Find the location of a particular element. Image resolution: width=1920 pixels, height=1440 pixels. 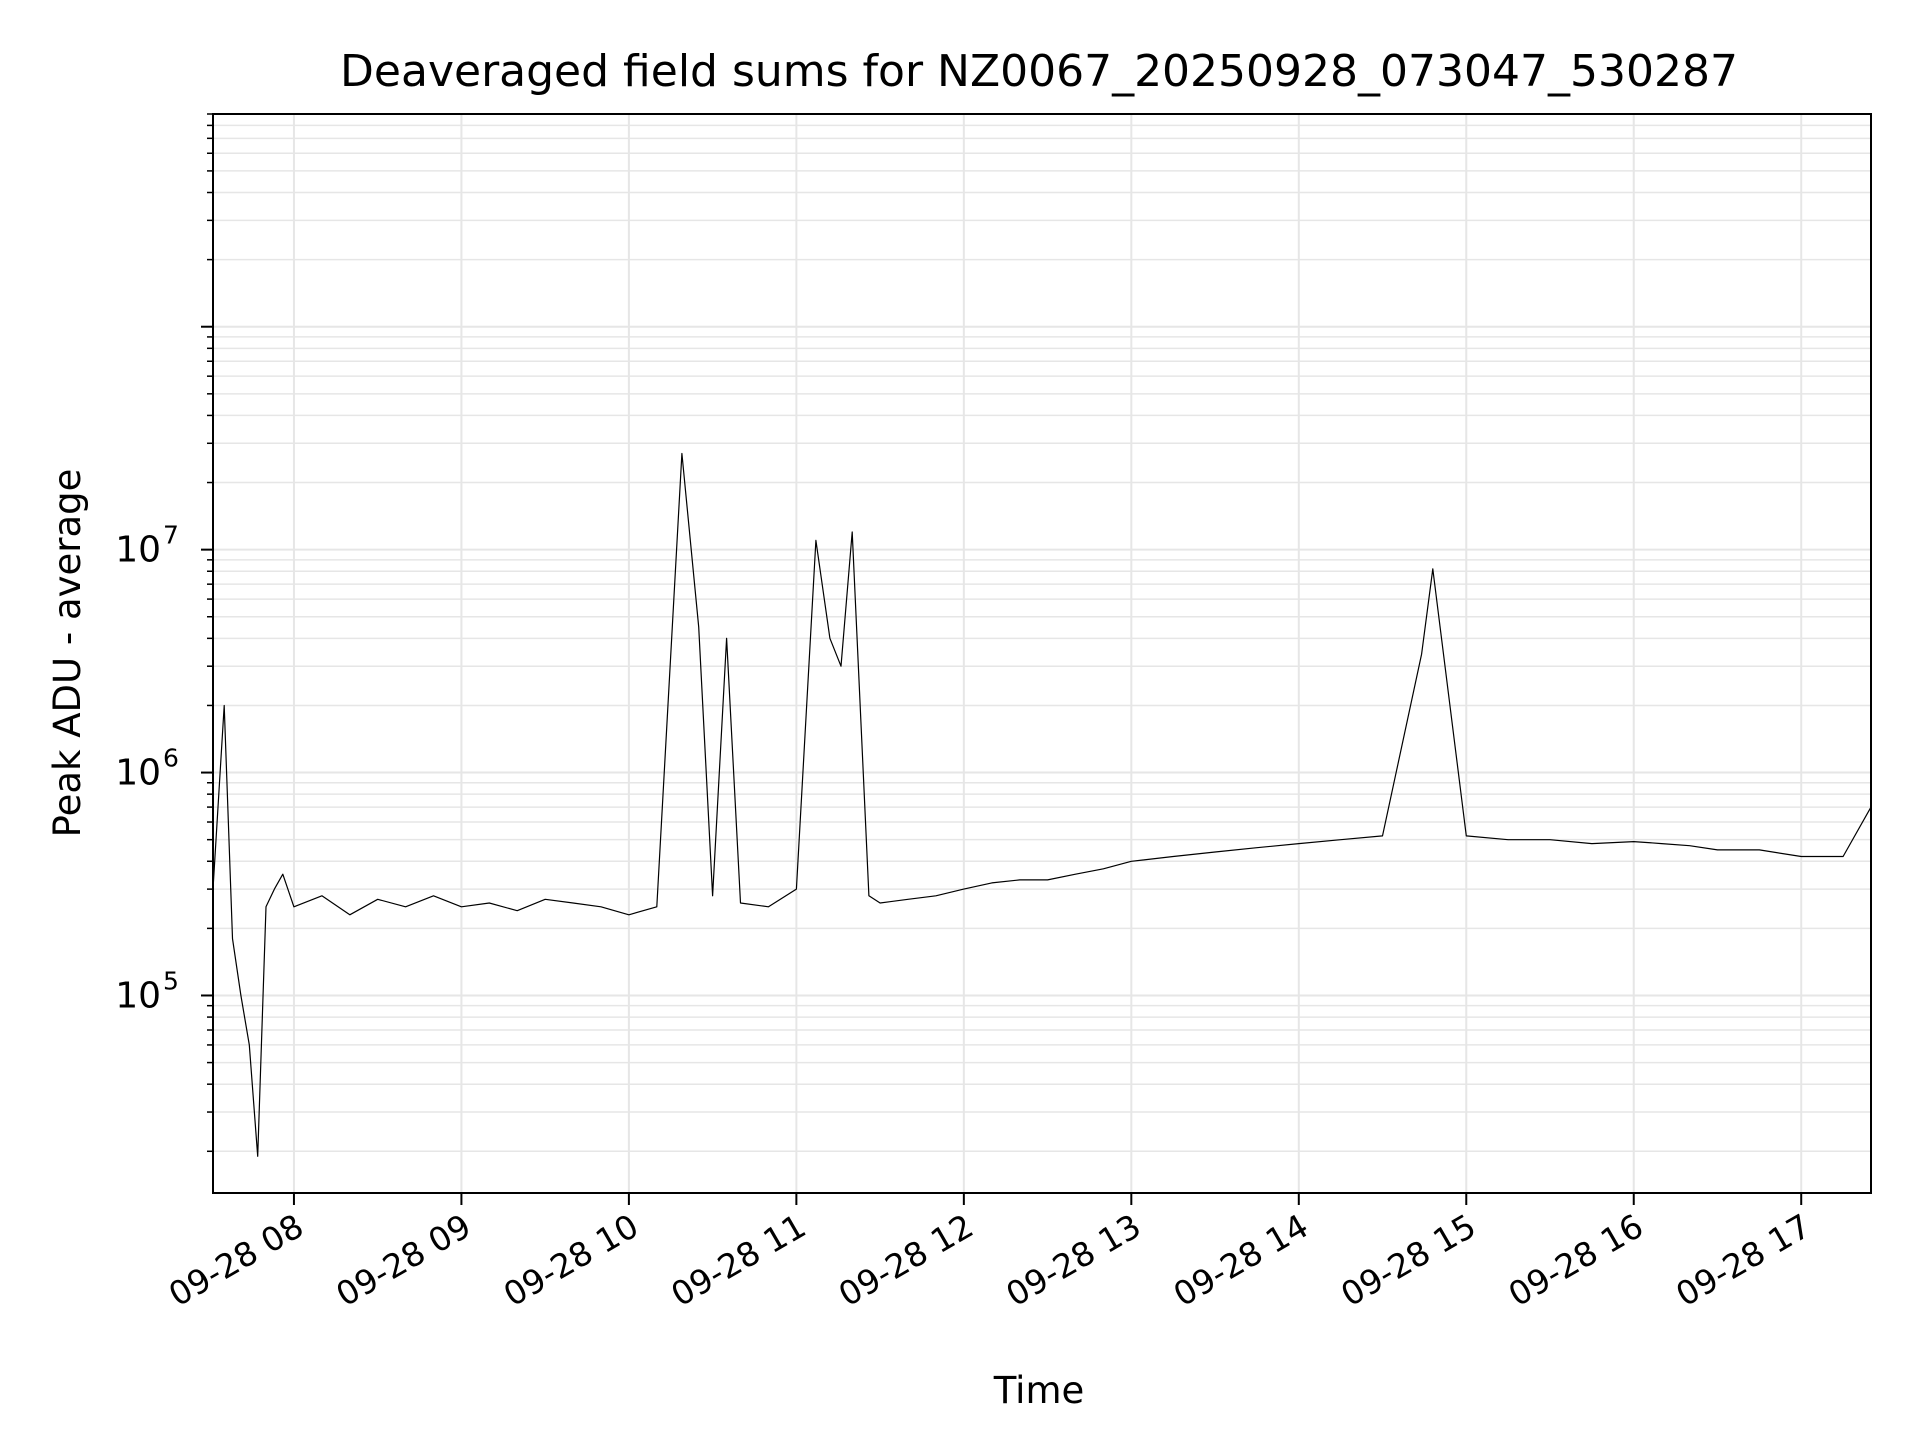

y-tick-label: 10 6 is located at coordinates (147, 769).